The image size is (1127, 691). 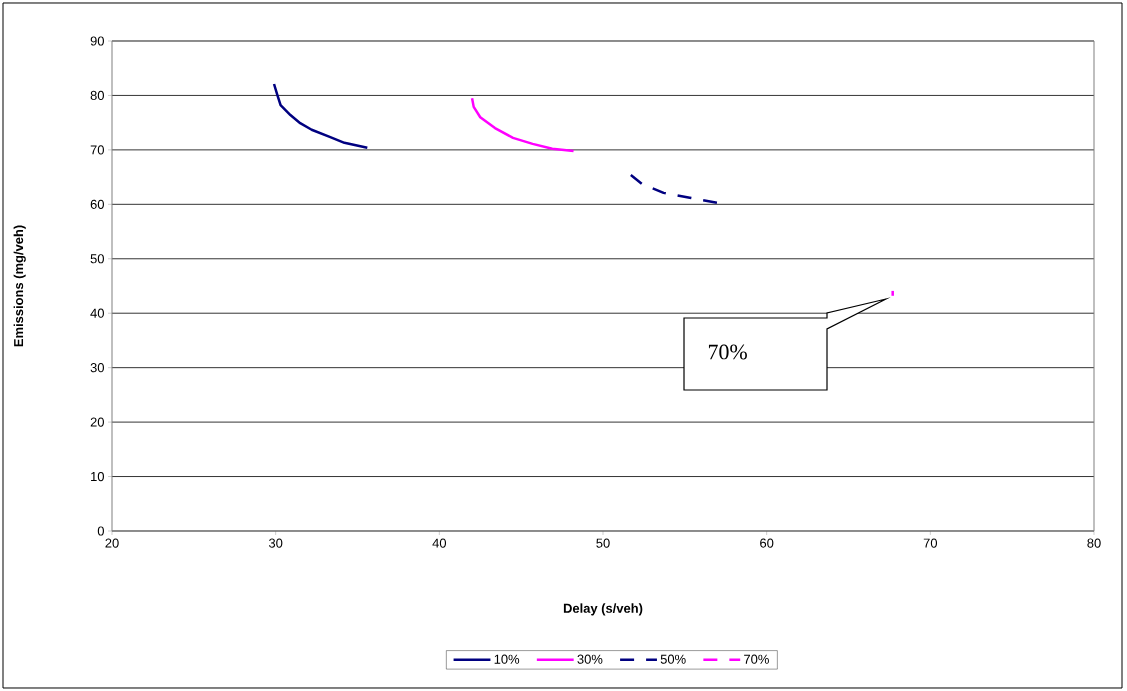 What do you see at coordinates (97, 422) in the screenshot?
I see `y-tick-label: 20` at bounding box center [97, 422].